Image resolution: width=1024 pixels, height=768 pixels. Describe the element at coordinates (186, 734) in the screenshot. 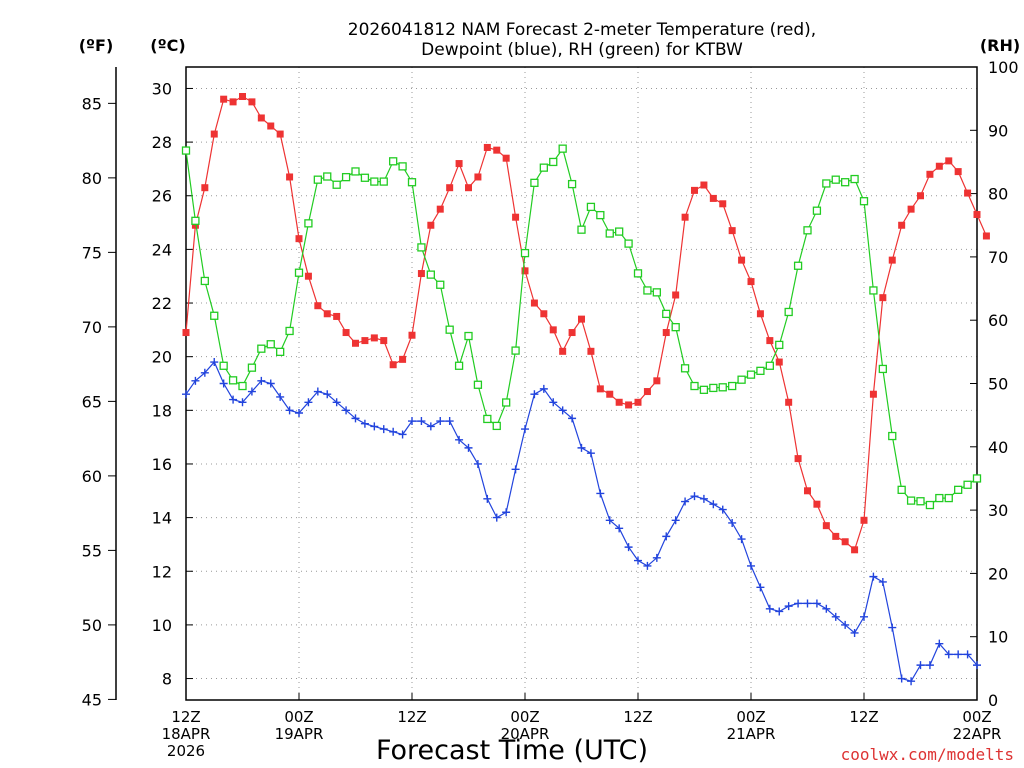

I see `x-tick-label: 18APR` at that location.